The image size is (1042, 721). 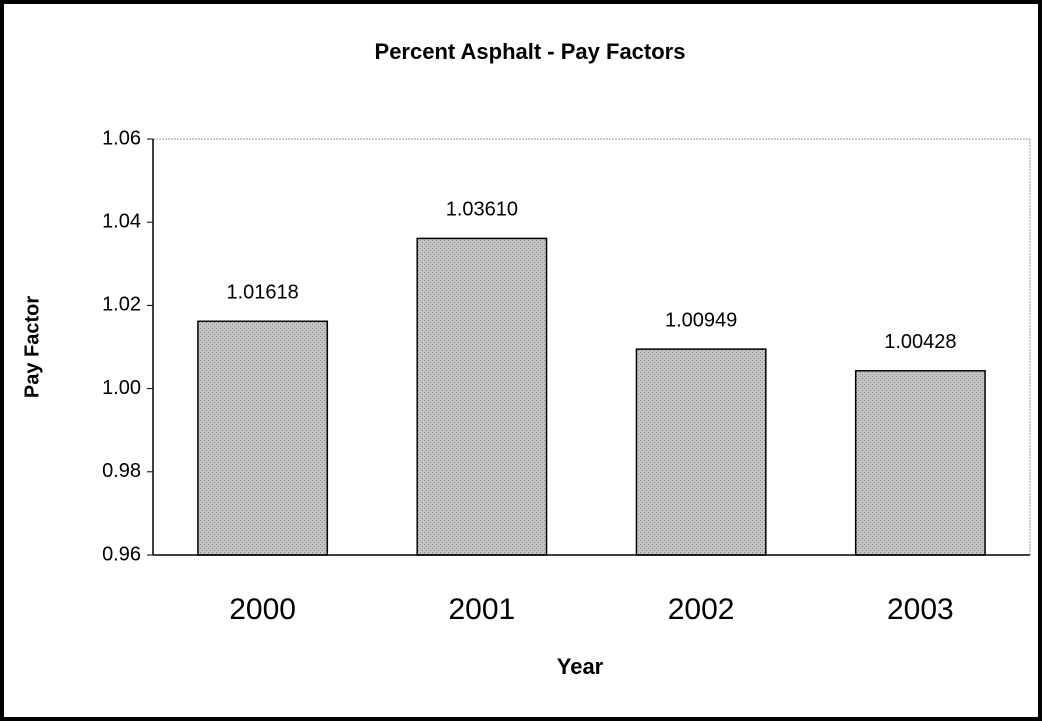 What do you see at coordinates (482, 609) in the screenshot?
I see `x-tick-label: 2001` at bounding box center [482, 609].